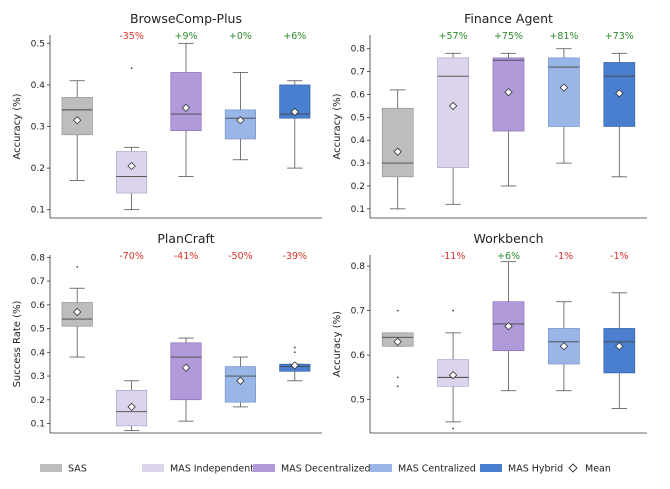 The image size is (670, 489). Describe the element at coordinates (437, 469) in the screenshot. I see `legend-label: MAS Centralized` at that location.